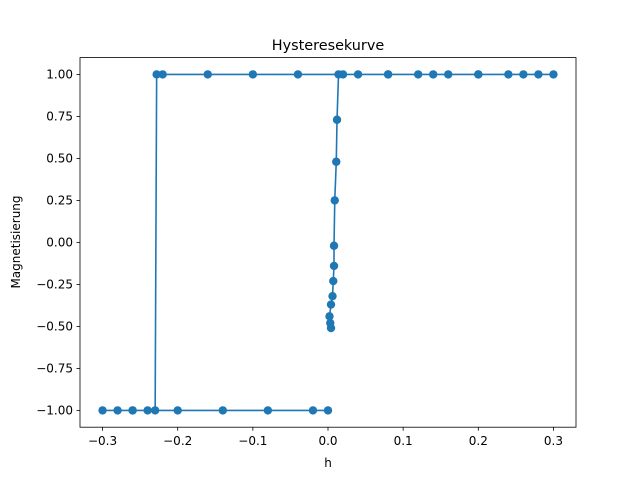 This screenshot has height=480, width=640. Describe the element at coordinates (102, 441) in the screenshot. I see `x-tick-label: −0.3` at that location.